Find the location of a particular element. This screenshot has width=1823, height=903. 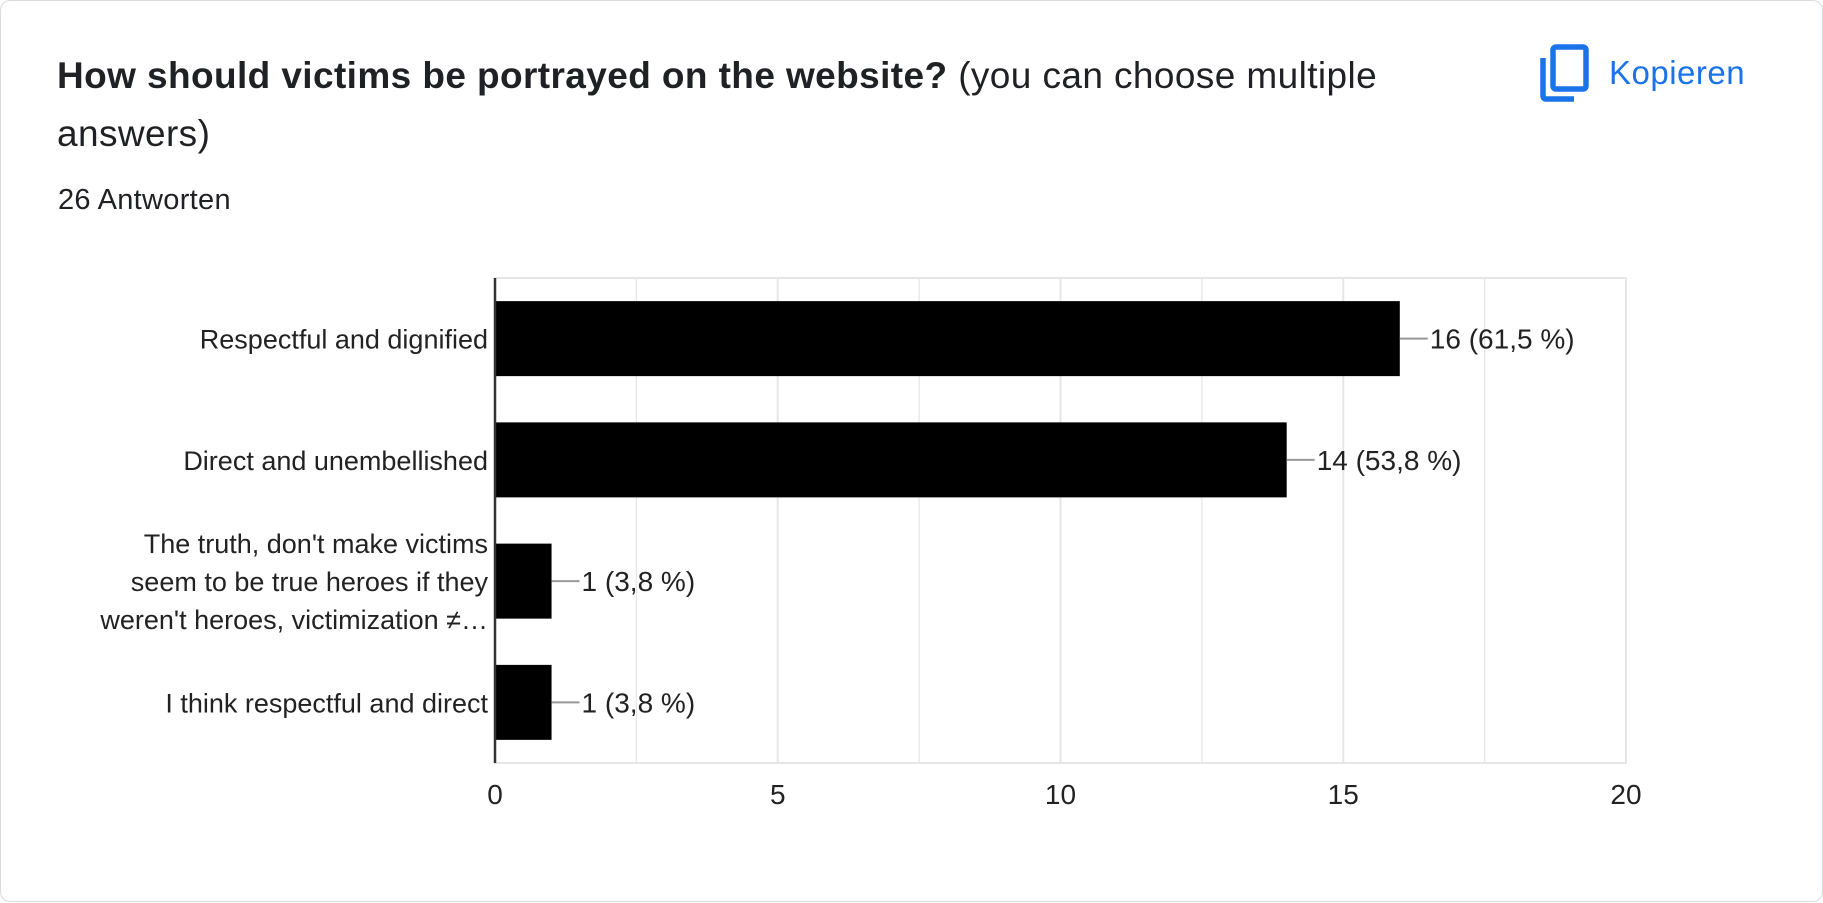

category-label-line: Respectful and dignified is located at coordinates (344, 340).